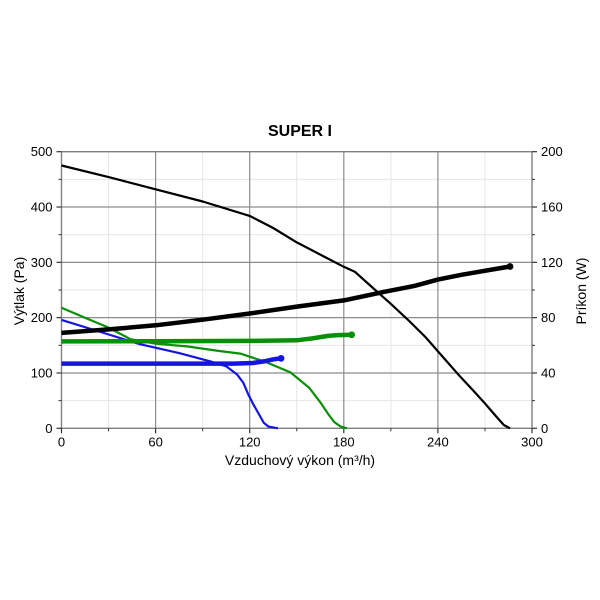 The image size is (600, 600). Describe the element at coordinates (206, 338) in the screenshot. I see `power-speed-medium-curve` at that location.